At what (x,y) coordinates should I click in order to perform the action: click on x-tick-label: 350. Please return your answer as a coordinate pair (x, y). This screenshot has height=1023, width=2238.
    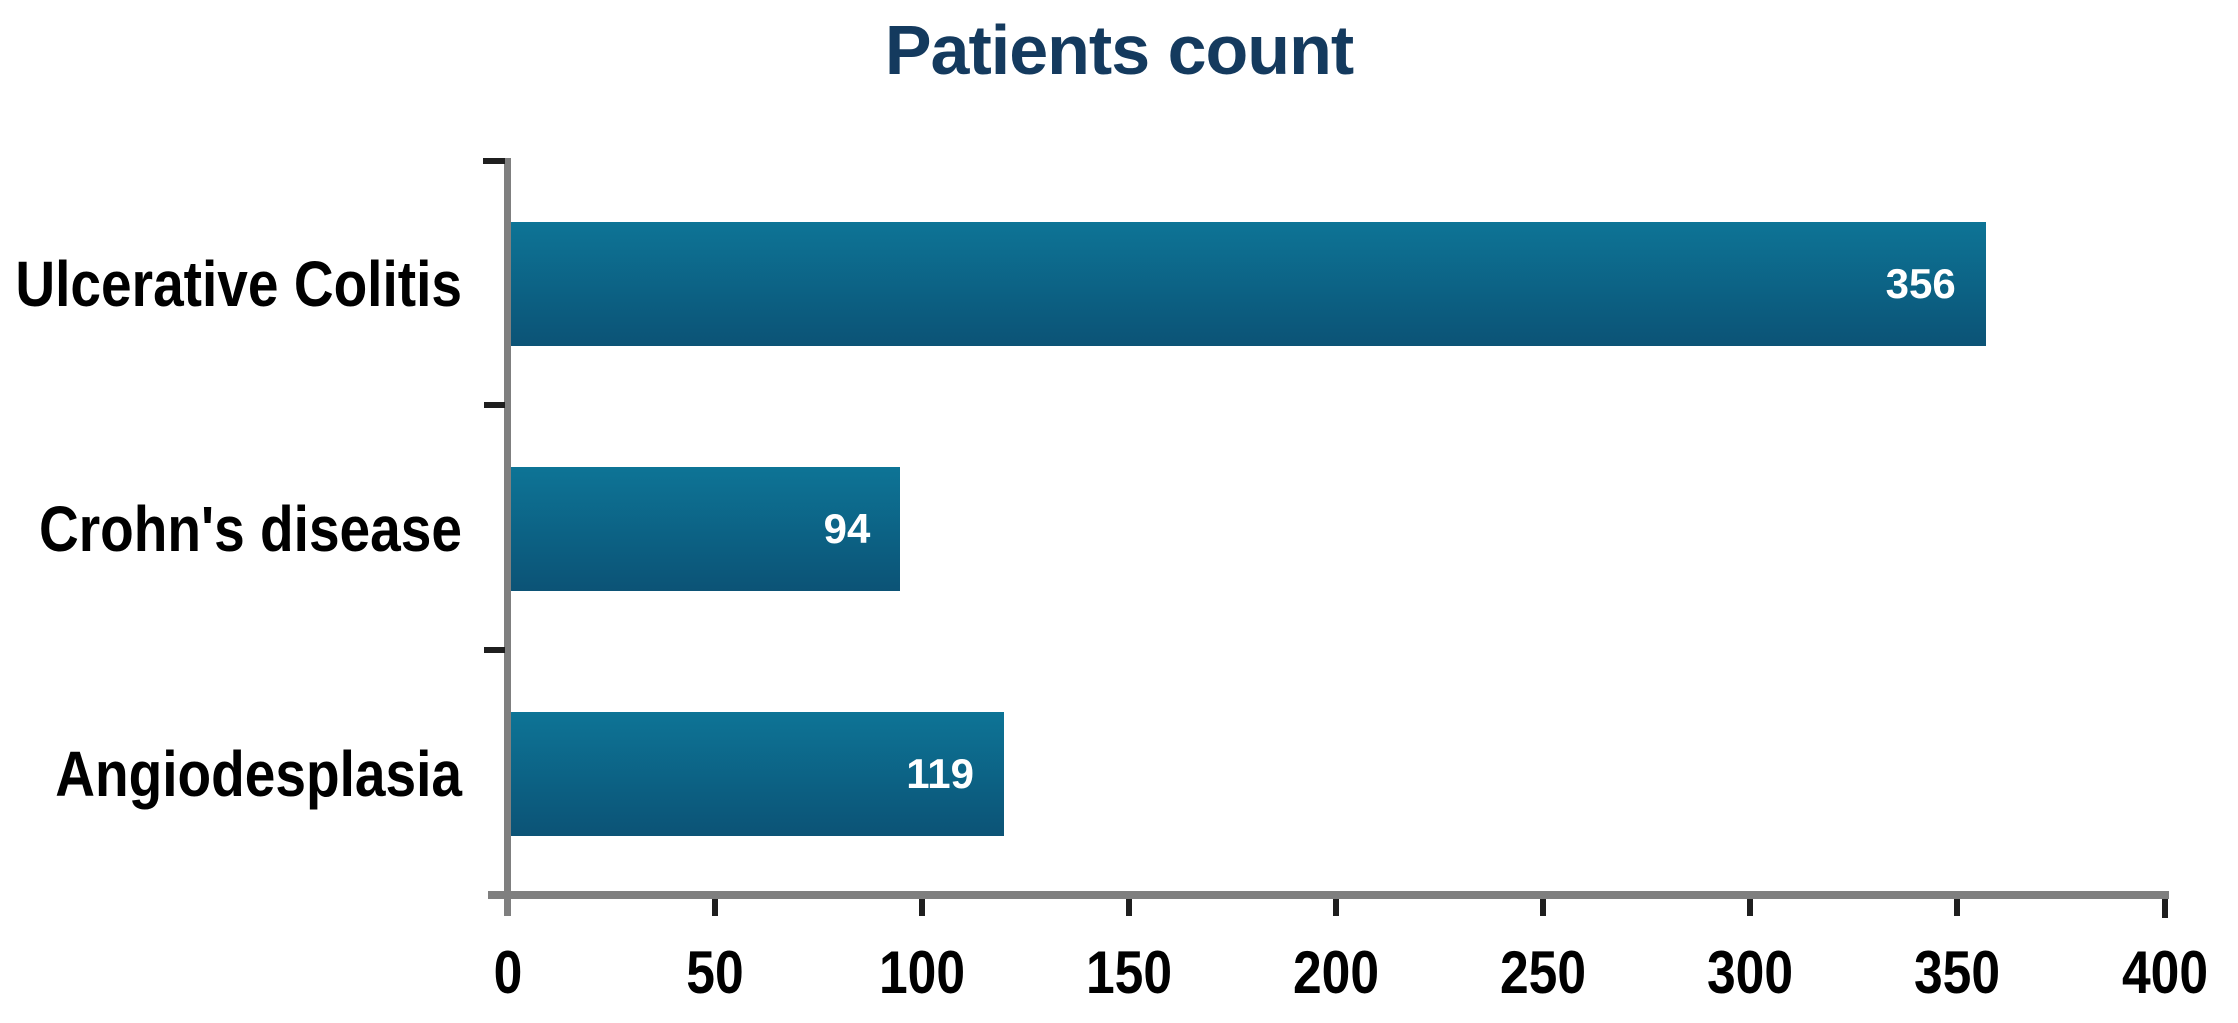
    Looking at the image, I should click on (1957, 972).